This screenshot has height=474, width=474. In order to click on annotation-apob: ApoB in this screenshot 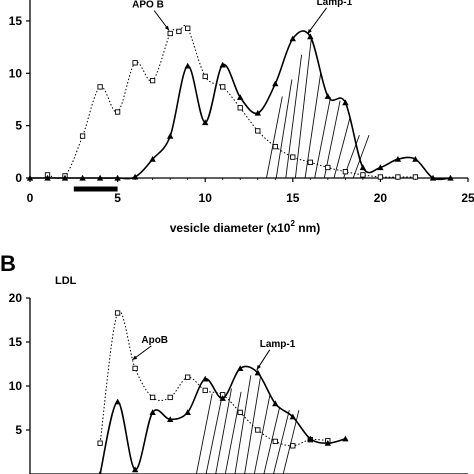, I will do `click(154, 340)`.